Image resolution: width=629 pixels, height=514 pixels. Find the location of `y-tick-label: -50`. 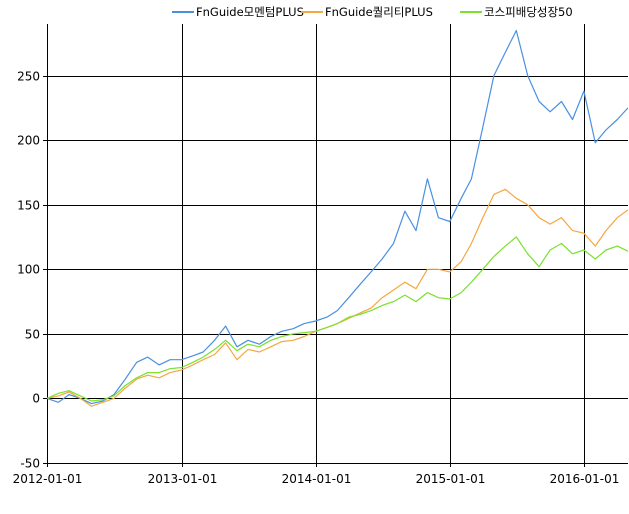

y-tick-label: -50 is located at coordinates (30, 464).